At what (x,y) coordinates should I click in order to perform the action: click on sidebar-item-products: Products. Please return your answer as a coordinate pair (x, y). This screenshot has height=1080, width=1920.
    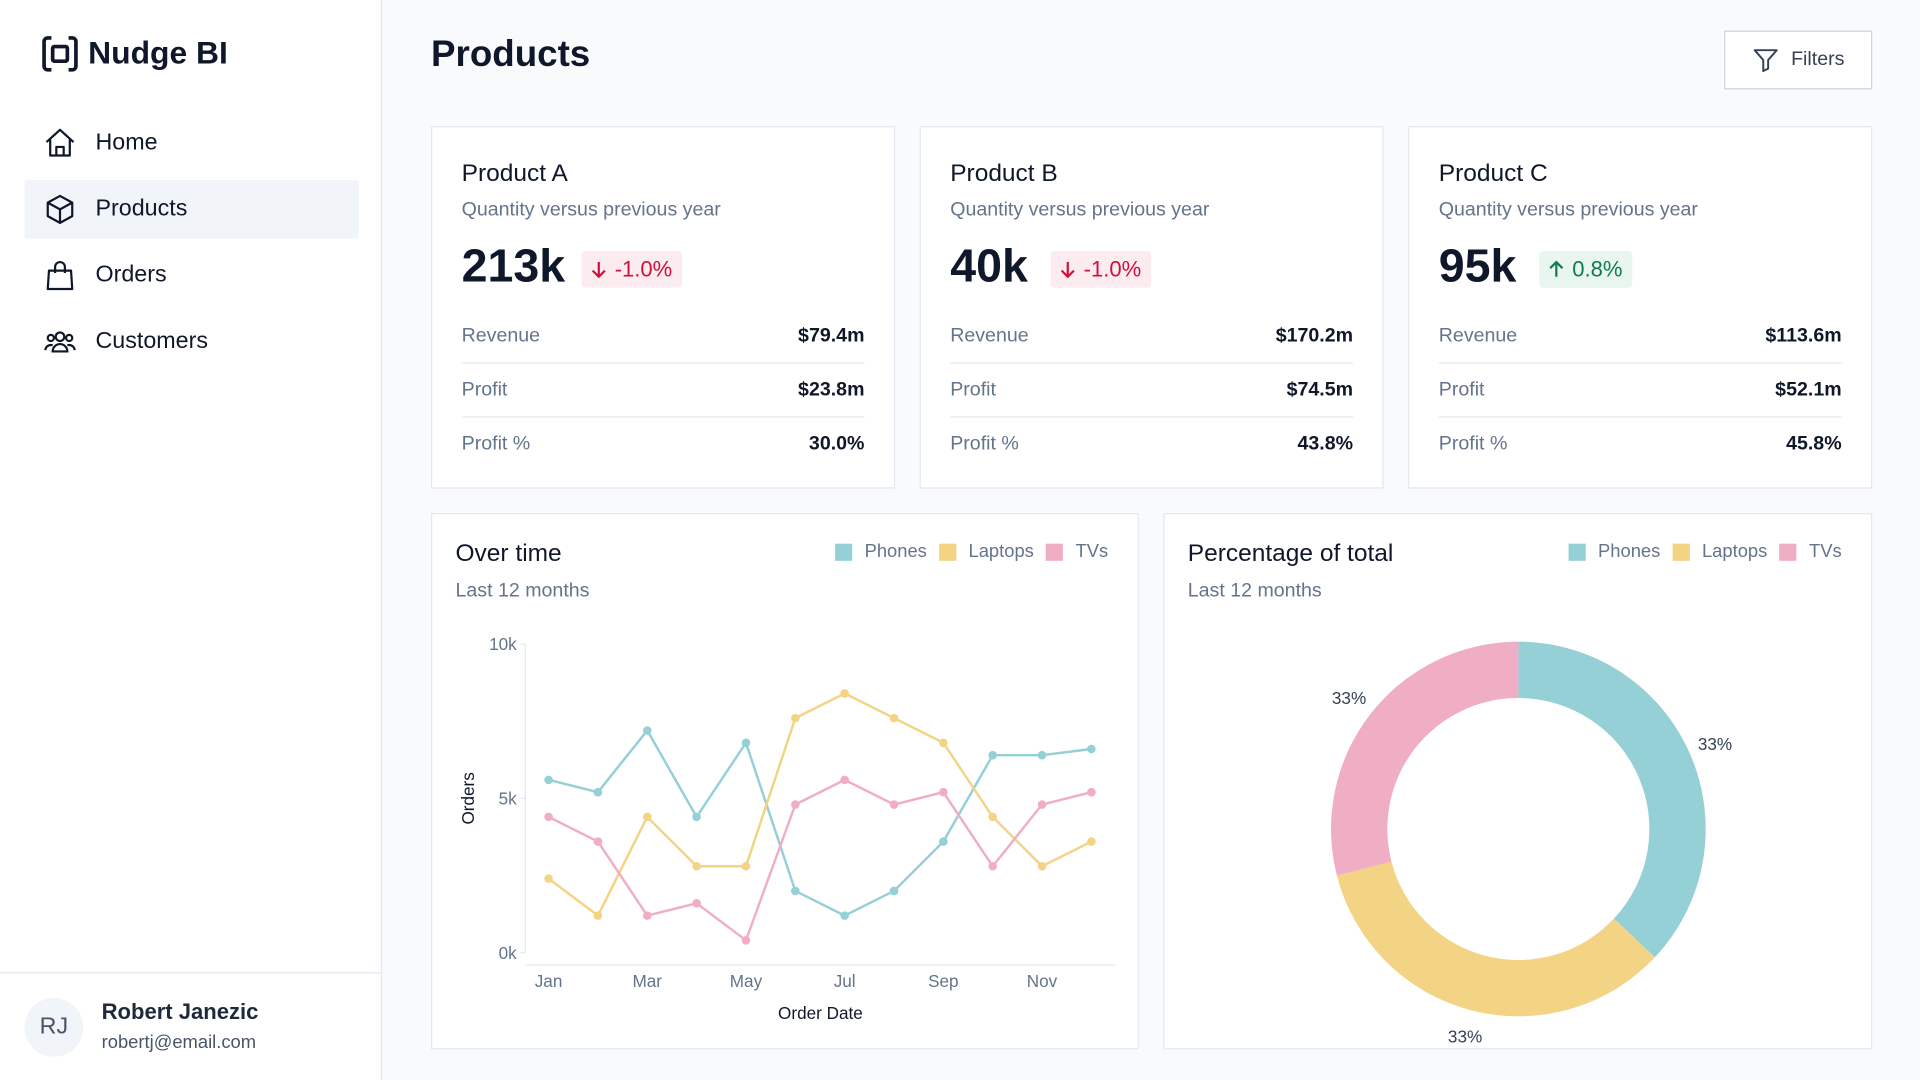
    Looking at the image, I should click on (191, 209).